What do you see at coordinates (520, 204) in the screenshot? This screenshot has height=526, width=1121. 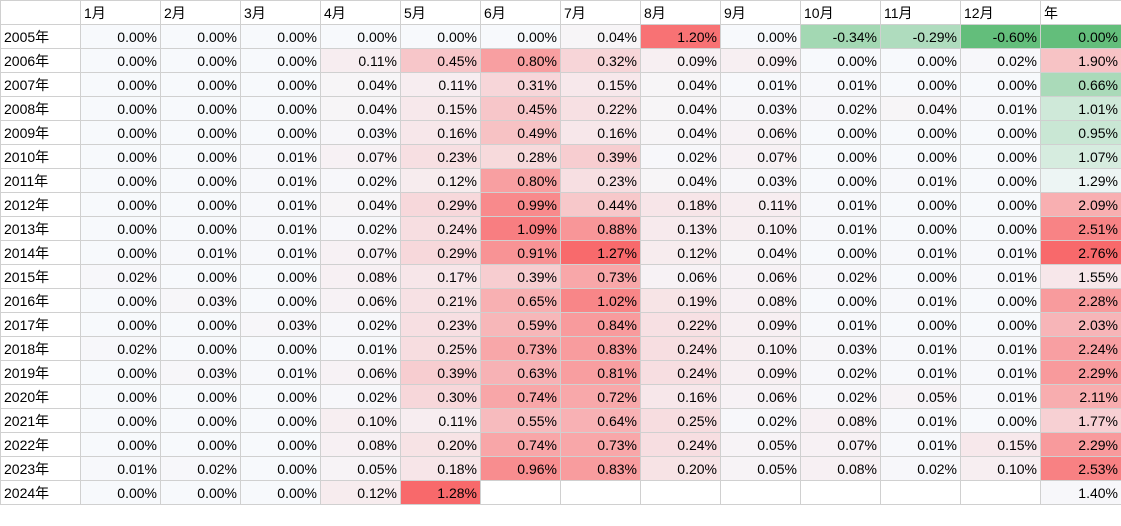 I see `value-cell: 0.99%` at bounding box center [520, 204].